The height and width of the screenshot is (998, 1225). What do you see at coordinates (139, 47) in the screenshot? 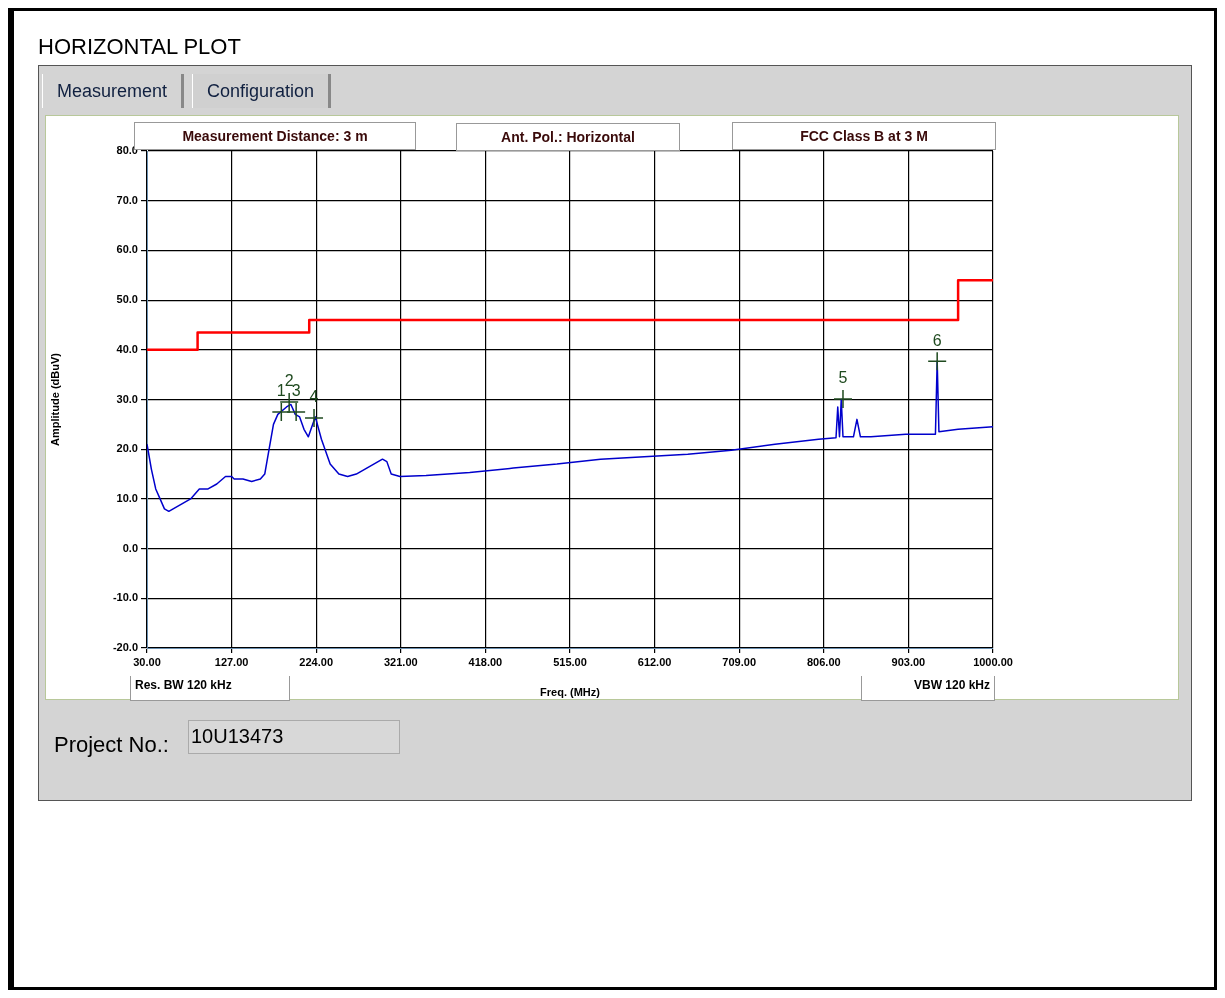
I see `chart-title: HORIZONTAL PLOT` at bounding box center [139, 47].